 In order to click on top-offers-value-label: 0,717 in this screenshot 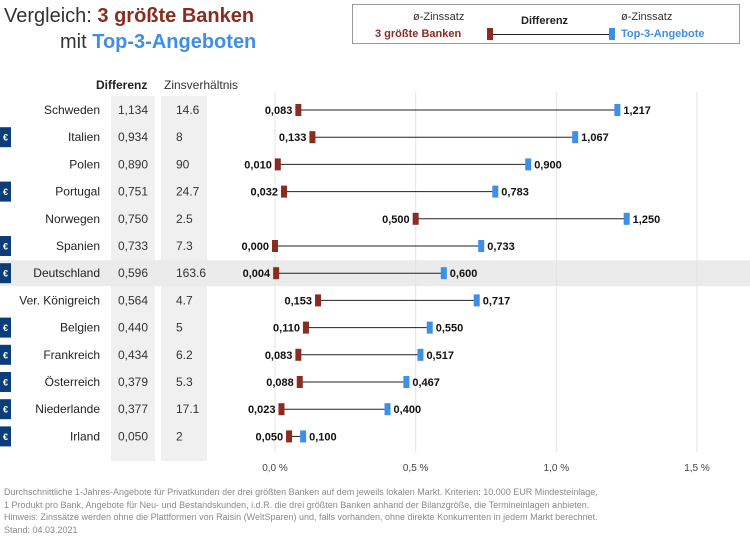, I will do `click(497, 301)`.